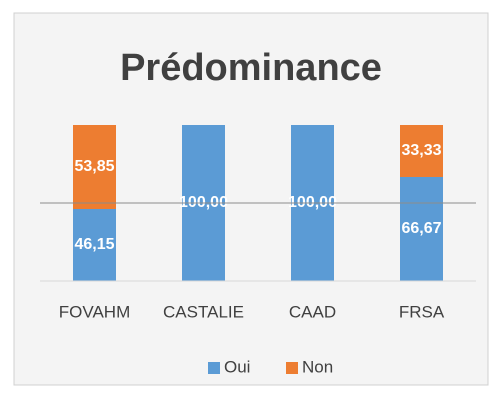 This screenshot has width=502, height=401. I want to click on legend-label: Non, so click(317, 366).